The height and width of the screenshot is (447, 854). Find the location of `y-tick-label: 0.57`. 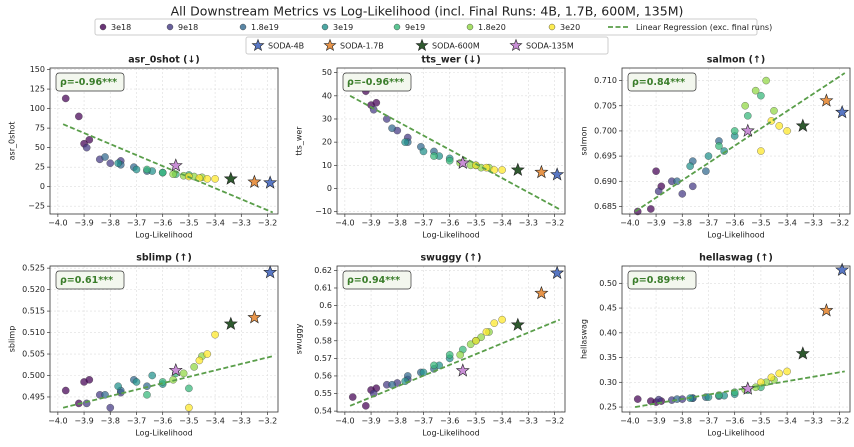

y-tick-label: 0.57 is located at coordinates (323, 358).